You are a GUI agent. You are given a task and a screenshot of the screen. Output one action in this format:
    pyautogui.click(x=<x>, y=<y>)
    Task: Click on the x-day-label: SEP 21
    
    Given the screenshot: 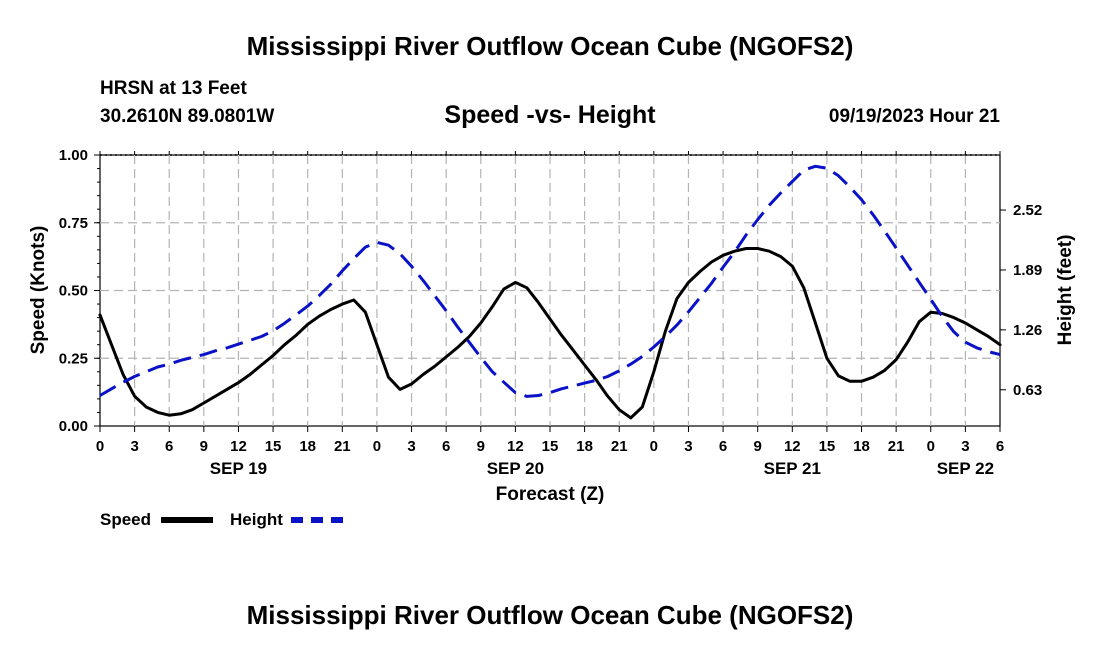 What is the action you would take?
    pyautogui.click(x=792, y=468)
    